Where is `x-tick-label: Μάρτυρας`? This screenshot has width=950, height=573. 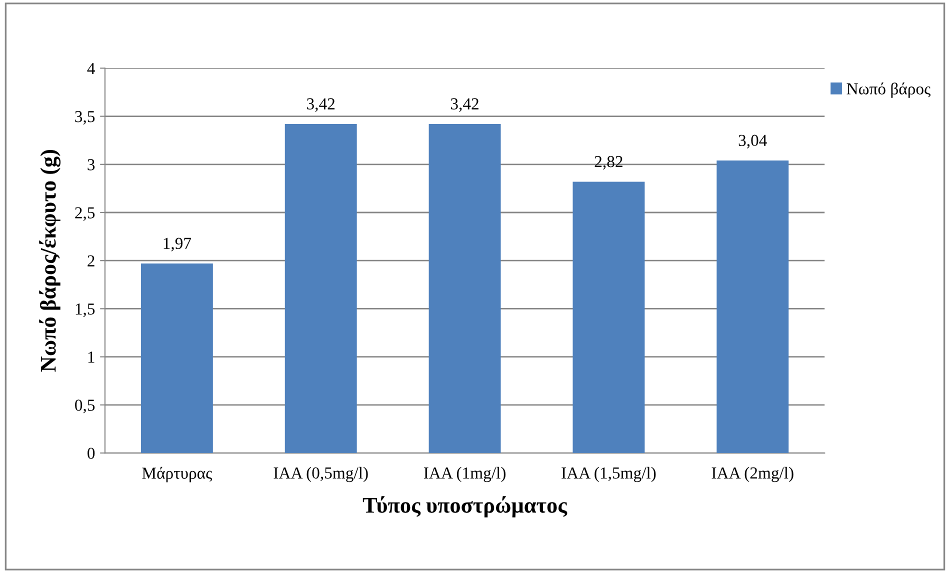 x-tick-label: Μάρτυρας is located at coordinates (177, 474).